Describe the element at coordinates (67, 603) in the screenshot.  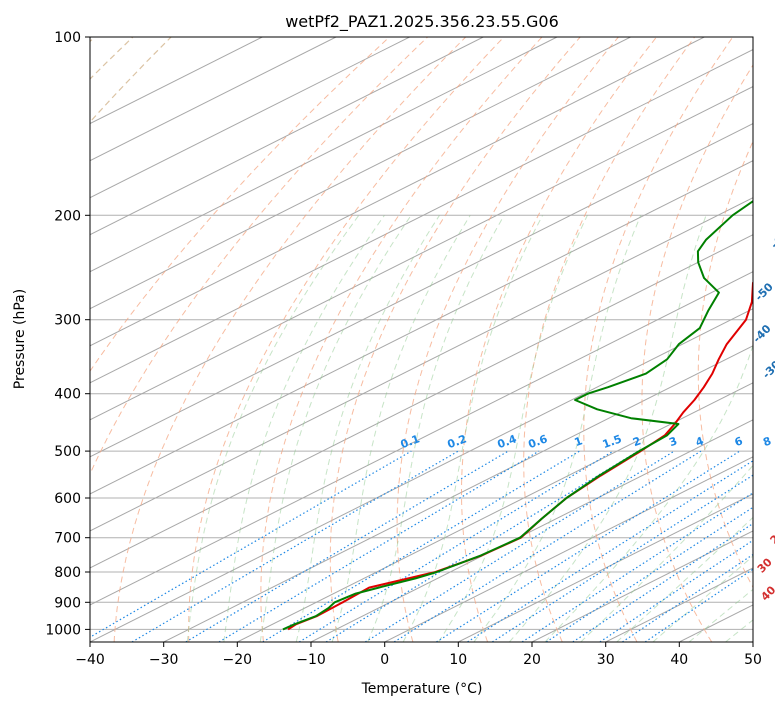
I see `y-tick-label: 900` at that location.